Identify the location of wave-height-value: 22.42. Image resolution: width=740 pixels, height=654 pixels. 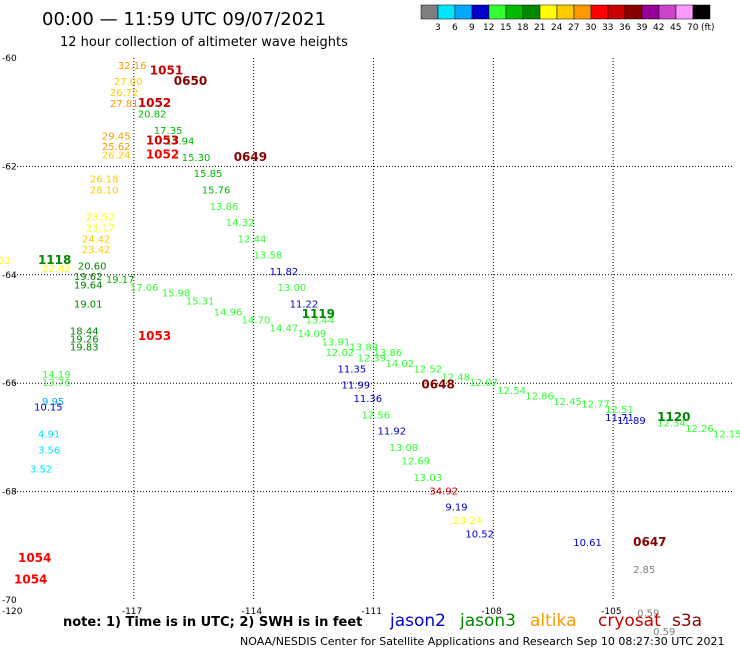
(56, 269).